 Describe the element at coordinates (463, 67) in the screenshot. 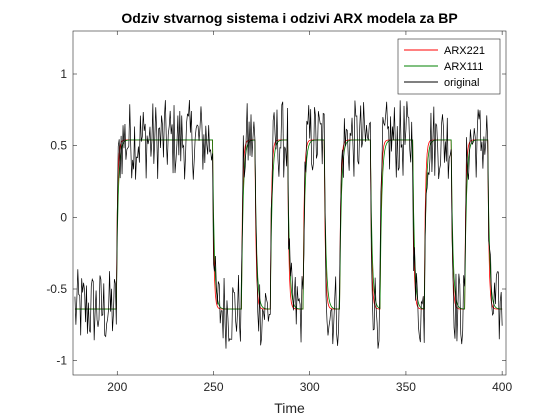

I see `legend-label-arx111: ARX111` at that location.